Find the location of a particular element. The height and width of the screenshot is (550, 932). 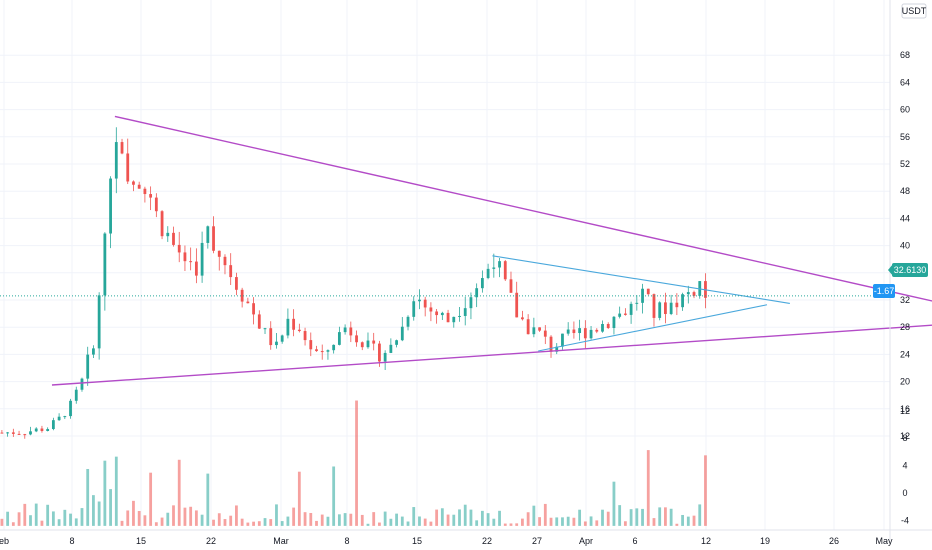

volume-tick-label: 4 is located at coordinates (904, 466).